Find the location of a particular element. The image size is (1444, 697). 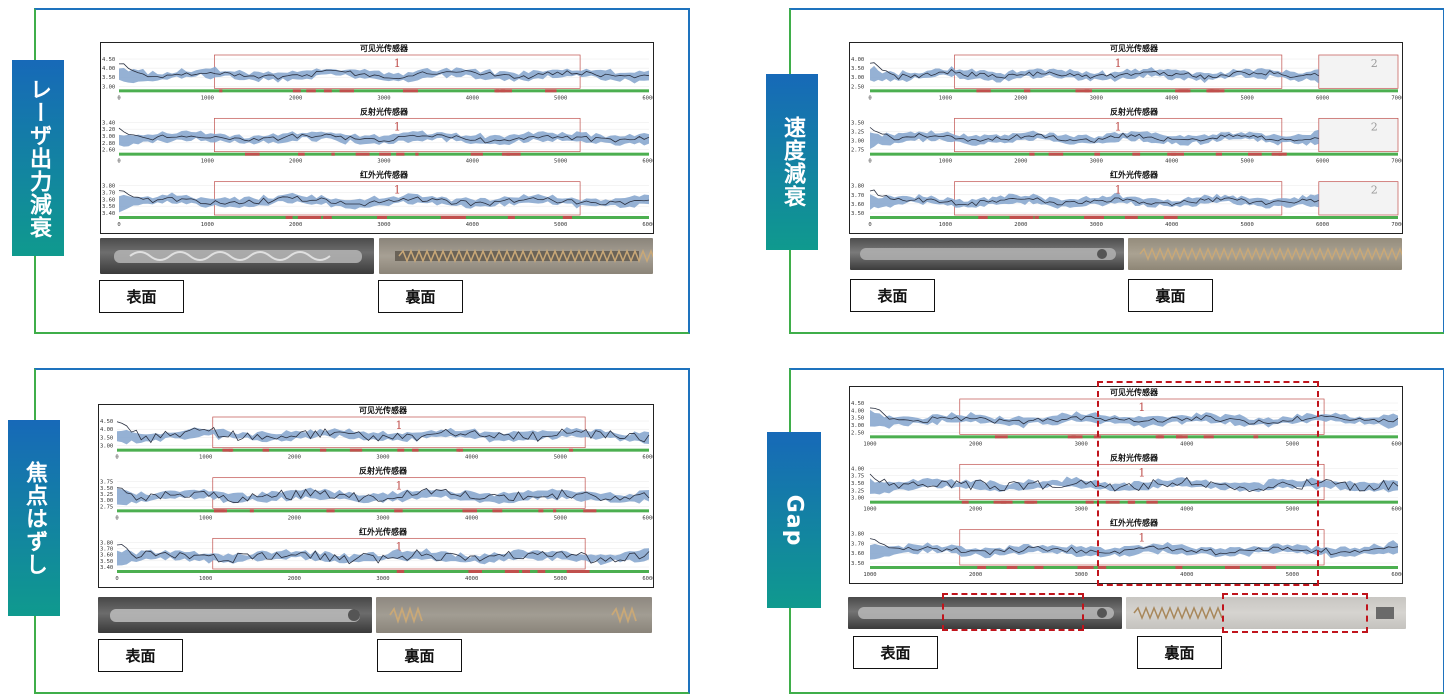

label-back-focus: 裏面 is located at coordinates (419, 655).